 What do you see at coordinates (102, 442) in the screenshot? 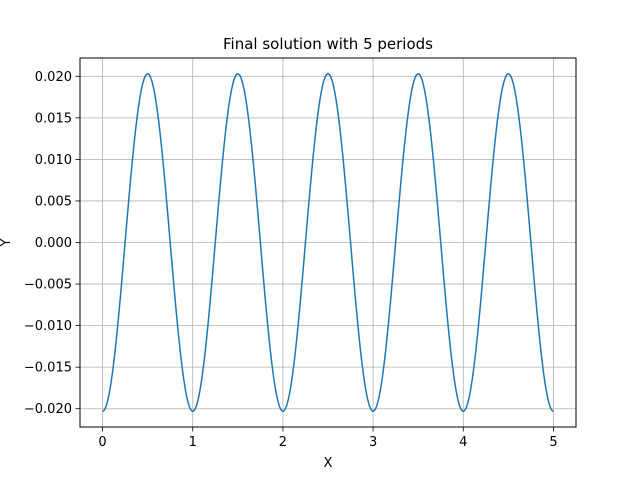
I see `x-tick-label: 0` at bounding box center [102, 442].